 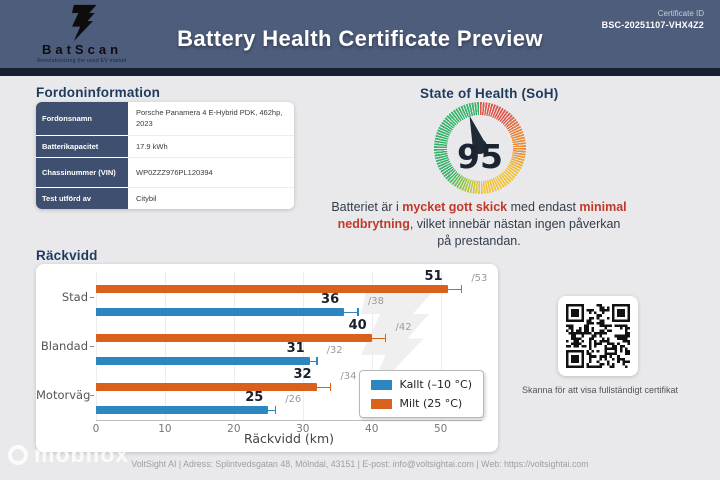 I want to click on bar-row: 25/26, so click(x=289, y=403).